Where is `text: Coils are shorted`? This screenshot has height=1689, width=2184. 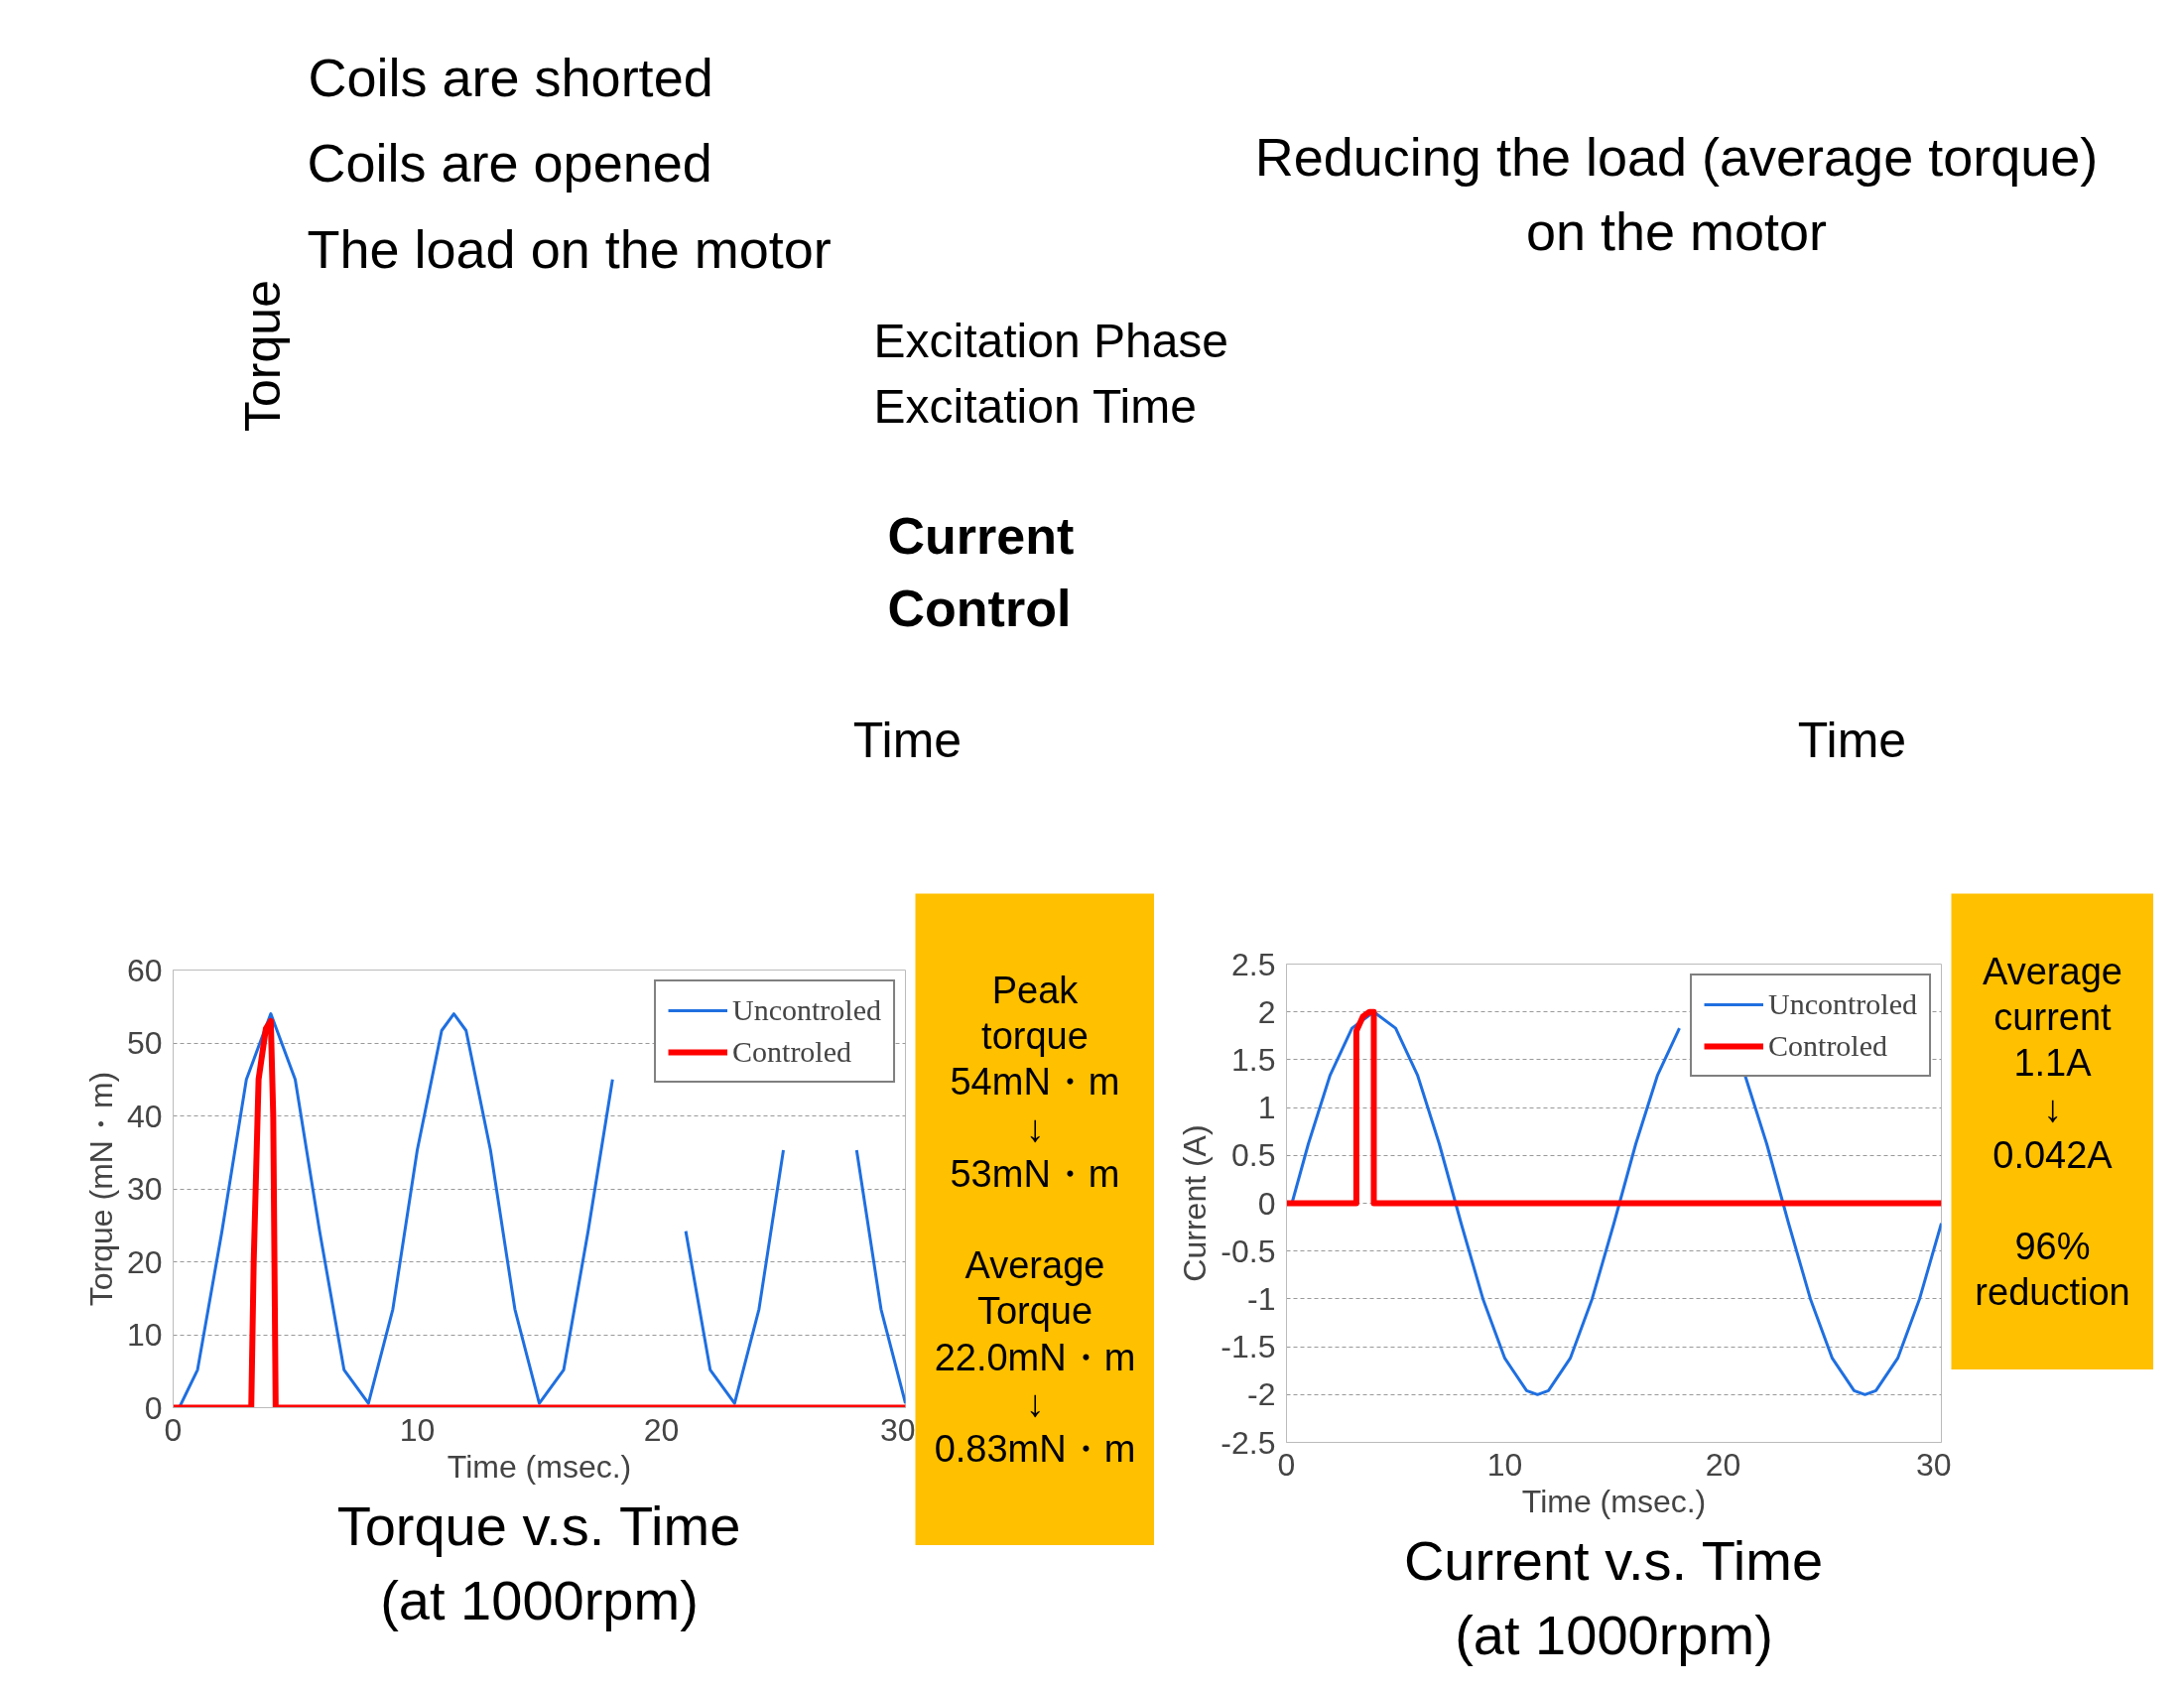 text: Coils are shorted is located at coordinates (510, 77).